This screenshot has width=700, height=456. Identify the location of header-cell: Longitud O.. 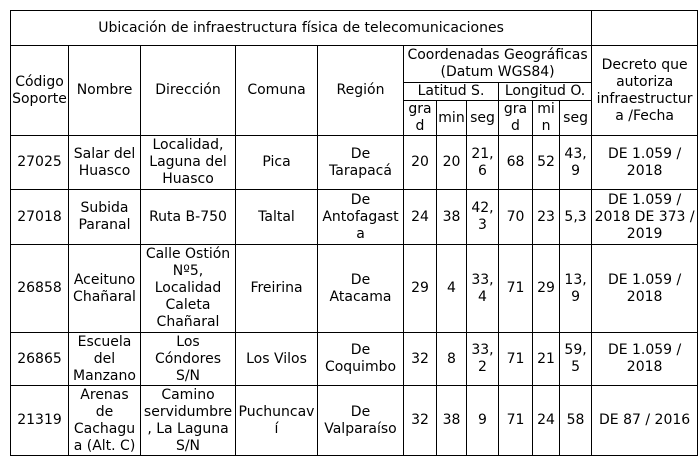
(545, 91).